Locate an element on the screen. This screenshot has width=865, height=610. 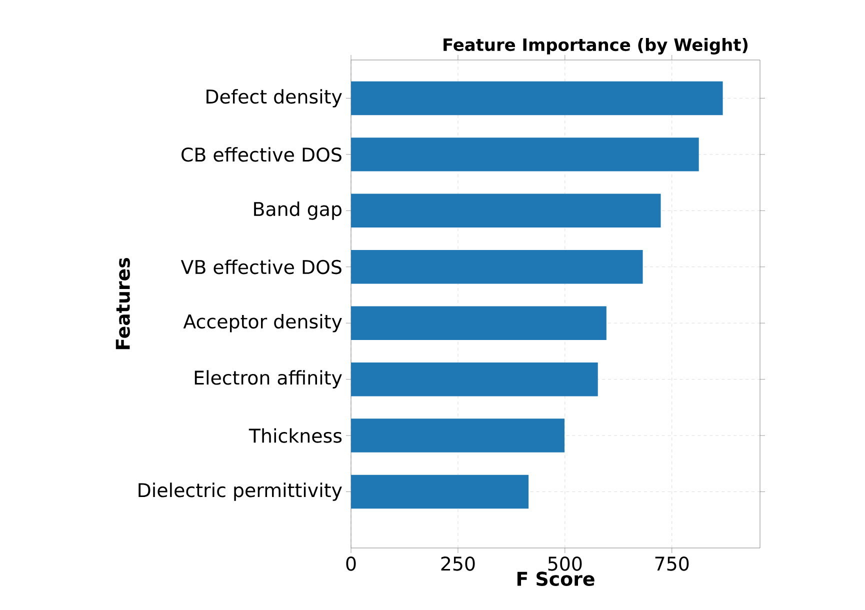
x-tick-label: 250 is located at coordinates (458, 563).